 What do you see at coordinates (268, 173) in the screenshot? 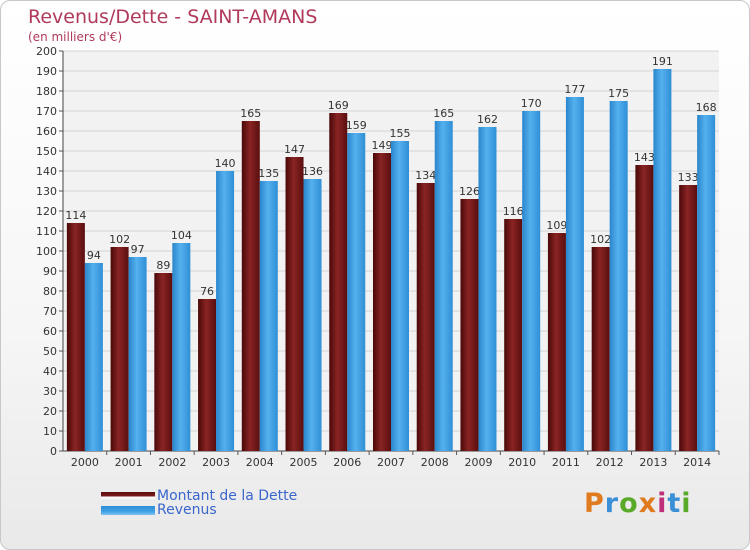
I see `data-label-revenus: 135` at bounding box center [268, 173].